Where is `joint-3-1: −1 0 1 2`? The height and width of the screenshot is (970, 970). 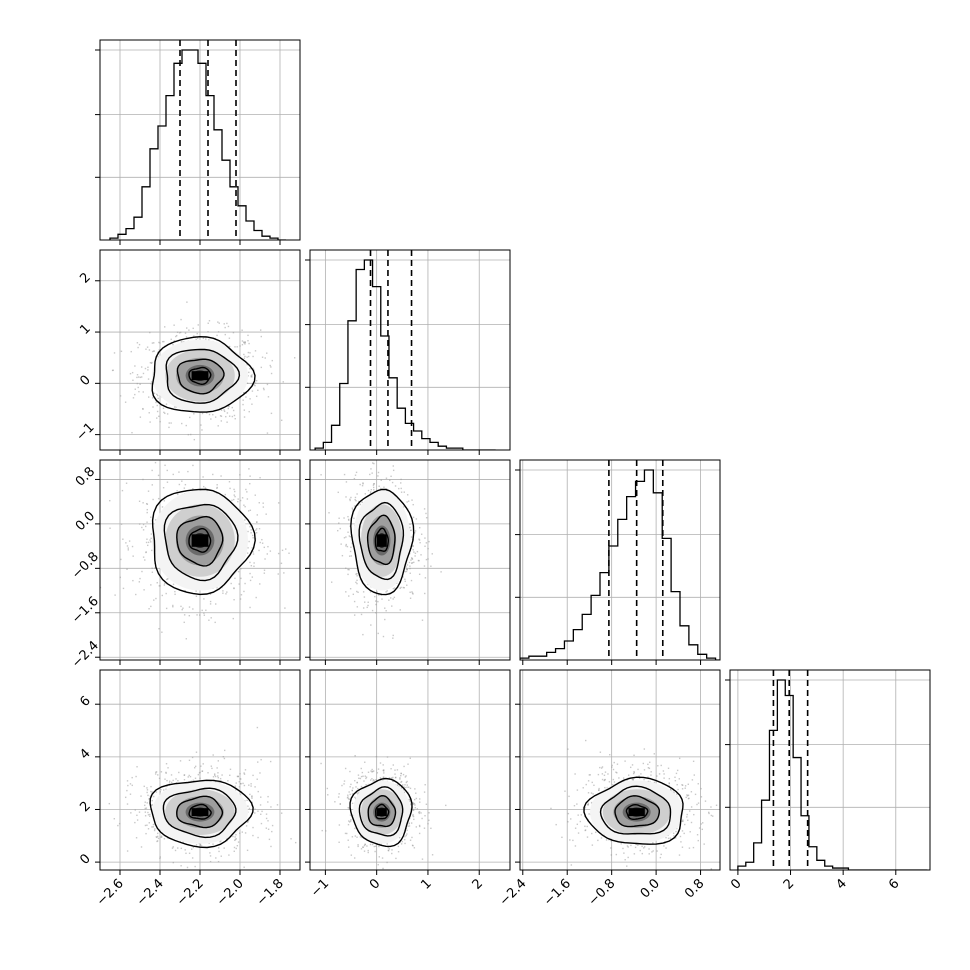 joint-3-1: −1 0 1 2 is located at coordinates (408, 784).